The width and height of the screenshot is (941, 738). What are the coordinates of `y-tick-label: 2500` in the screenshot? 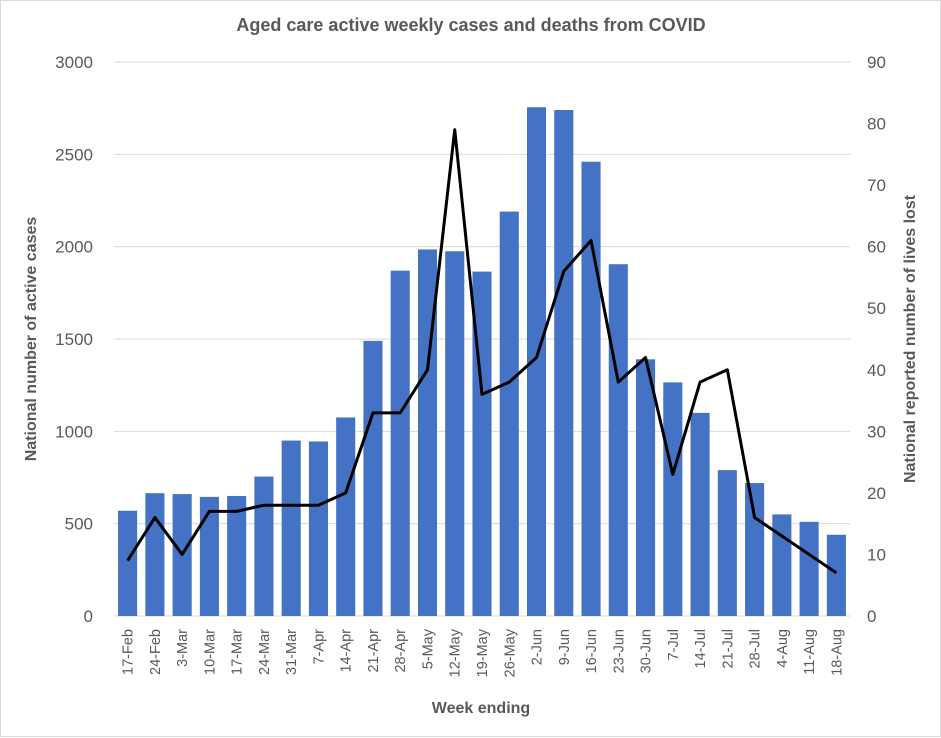 It's located at (74, 154).